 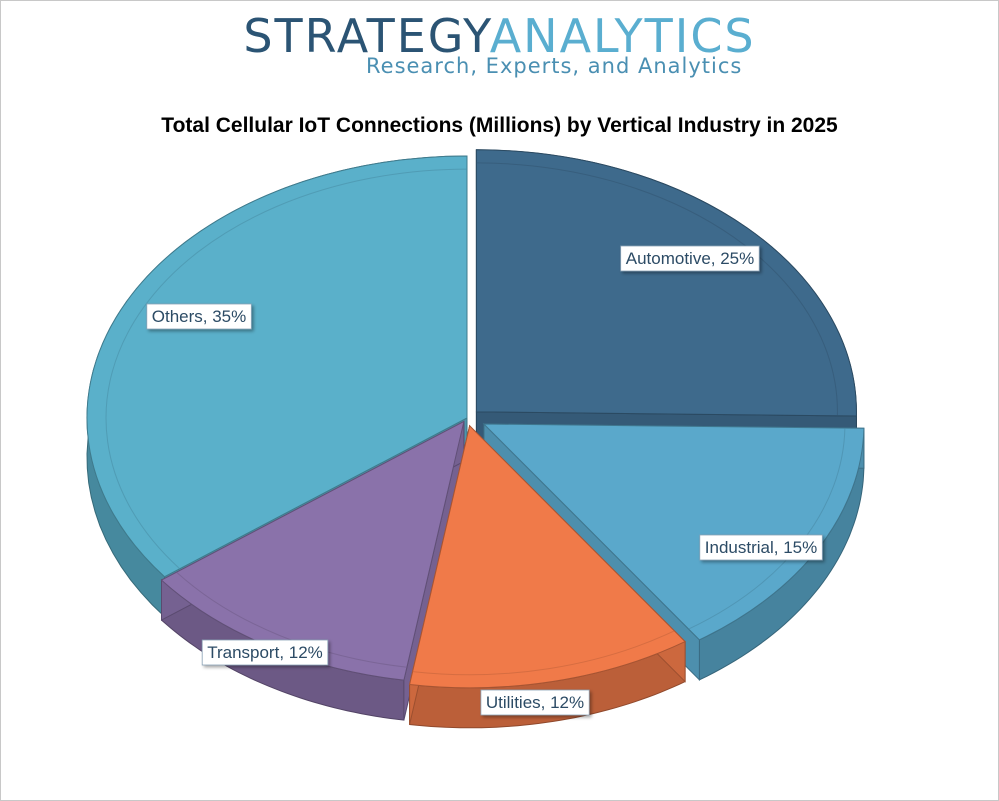 I want to click on data-label-transport: Transport, 12%, so click(x=265, y=652).